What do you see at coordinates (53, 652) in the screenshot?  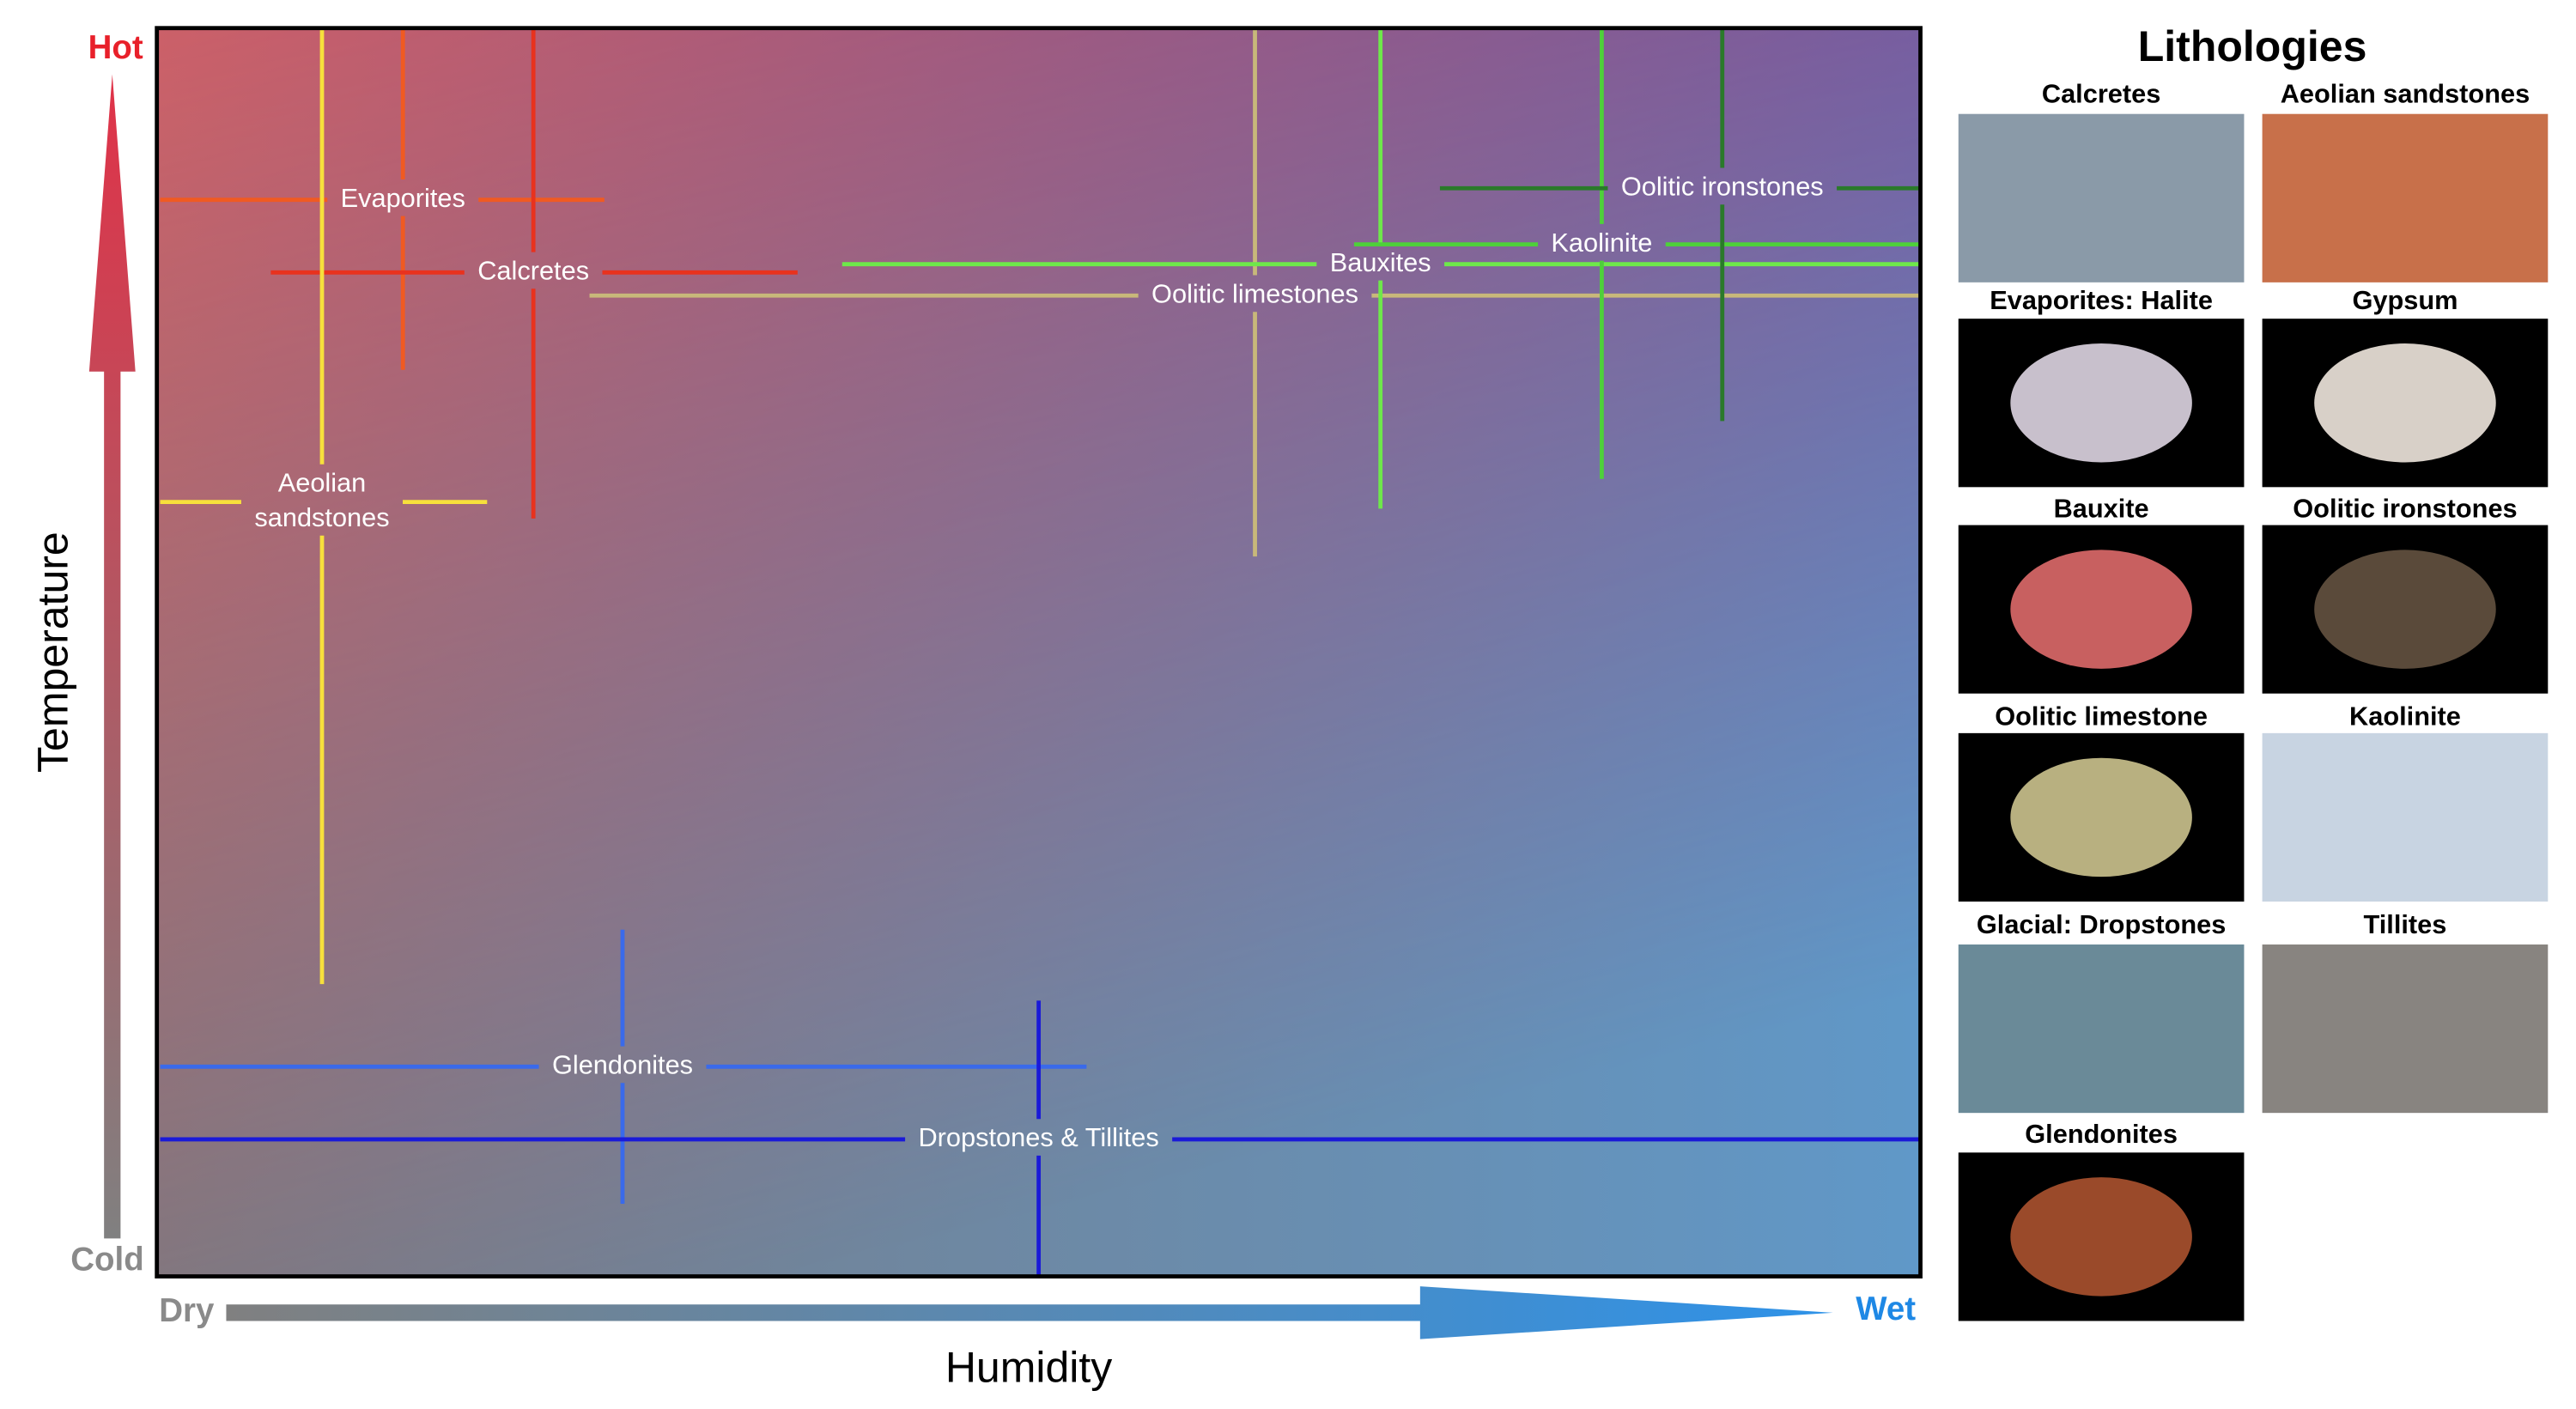 I see `temperature-label: Temperature` at bounding box center [53, 652].